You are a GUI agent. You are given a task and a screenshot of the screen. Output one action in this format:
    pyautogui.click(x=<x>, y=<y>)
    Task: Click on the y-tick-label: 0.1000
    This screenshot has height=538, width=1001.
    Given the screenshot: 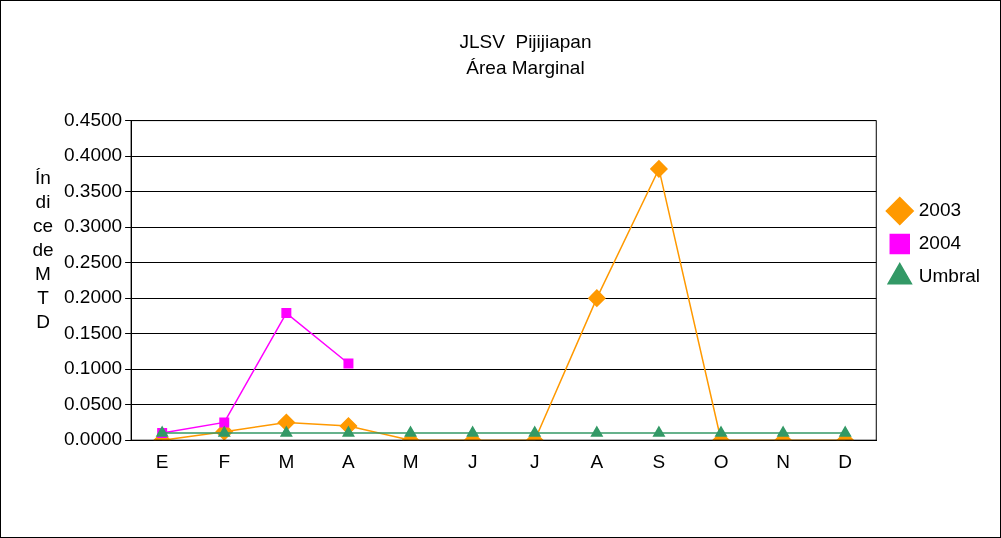 What is the action you would take?
    pyautogui.click(x=93, y=368)
    